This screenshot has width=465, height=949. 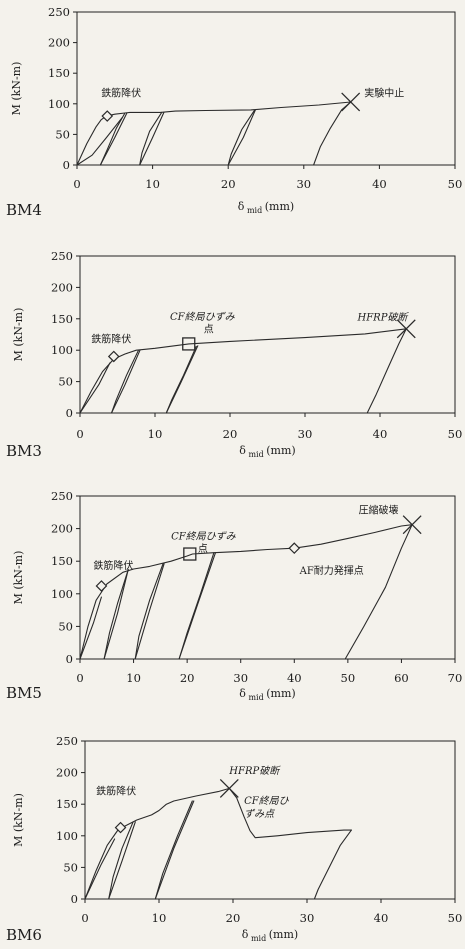 What do you see at coordinates (455, 678) in the screenshot?
I see `x-tick-label: 70` at bounding box center [455, 678].